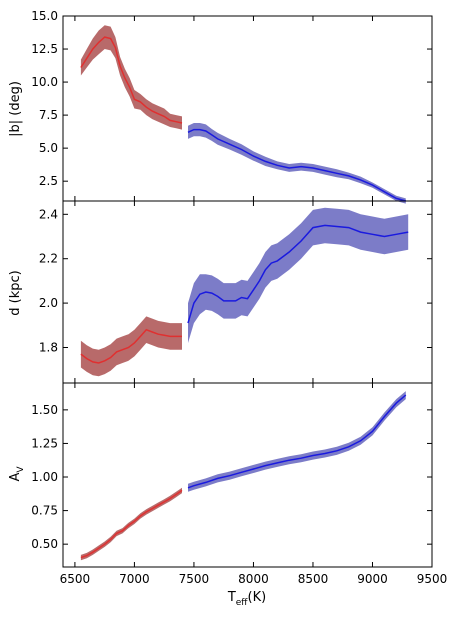 Image resolution: width=463 pixels, height=618 pixels. I want to click on distance-ytick-label: 2.2, so click(48, 259).